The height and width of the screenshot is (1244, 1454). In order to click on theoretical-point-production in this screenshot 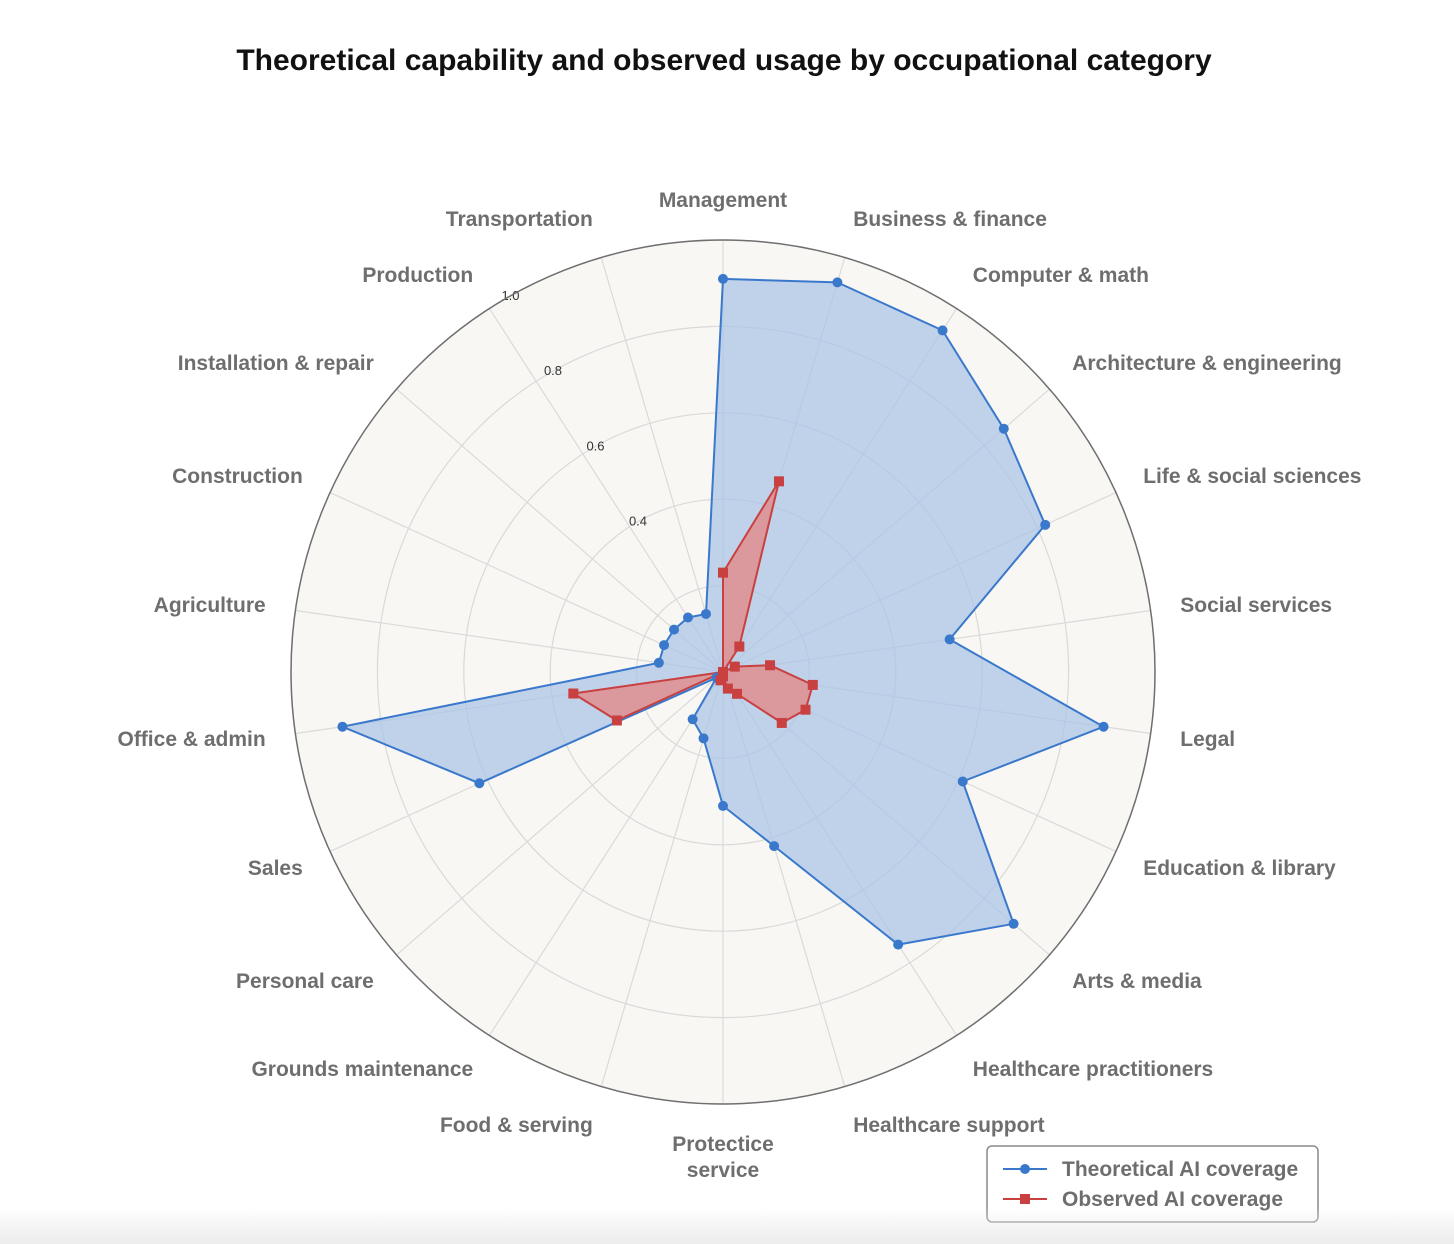, I will do `click(687, 617)`.